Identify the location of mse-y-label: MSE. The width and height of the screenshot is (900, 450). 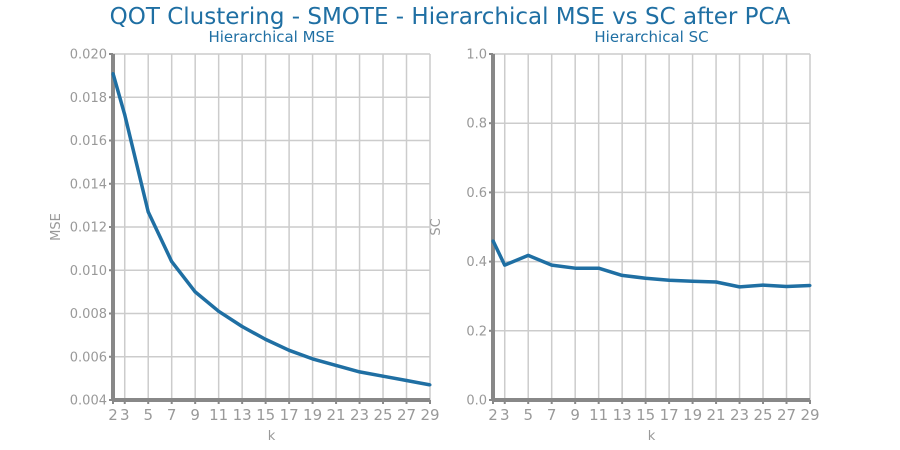
(56, 227).